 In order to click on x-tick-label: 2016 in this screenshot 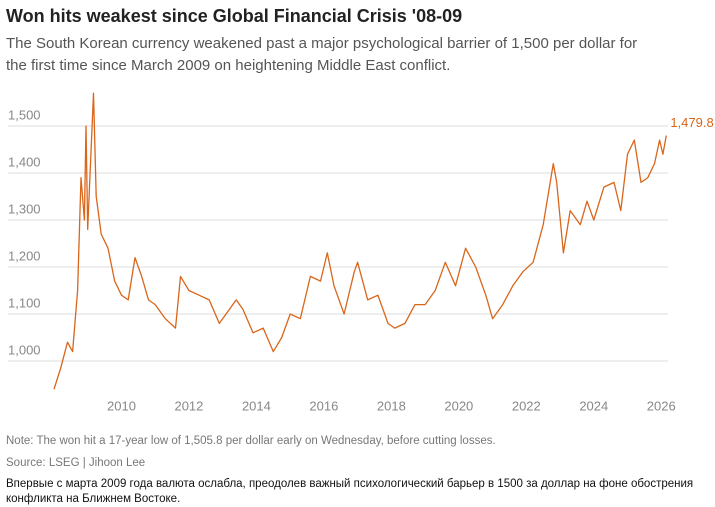, I will do `click(323, 405)`.